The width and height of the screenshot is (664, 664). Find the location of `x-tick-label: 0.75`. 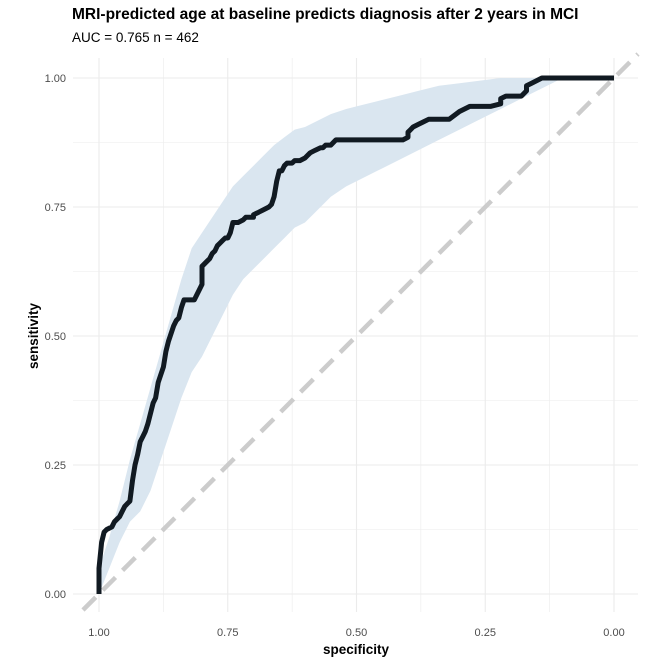

x-tick-label: 0.75 is located at coordinates (227, 633).